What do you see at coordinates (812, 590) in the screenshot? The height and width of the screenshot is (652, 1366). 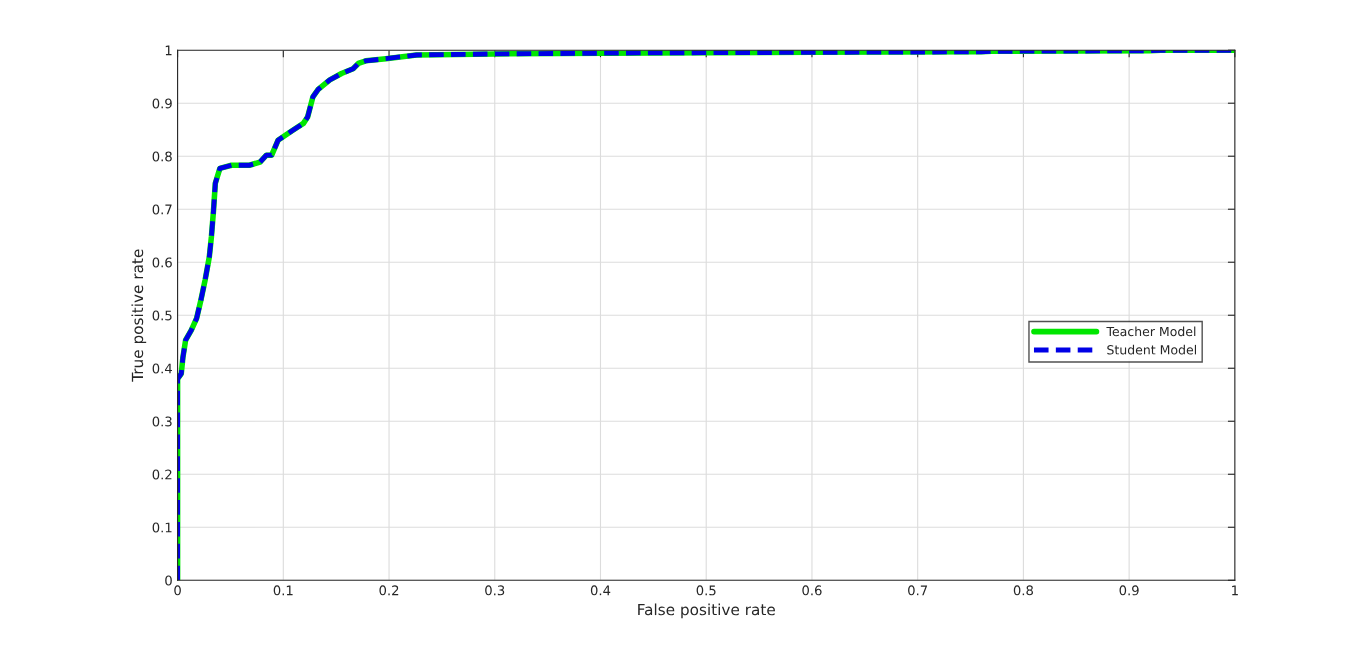 I see `x-tick-label: 0.6` at bounding box center [812, 590].